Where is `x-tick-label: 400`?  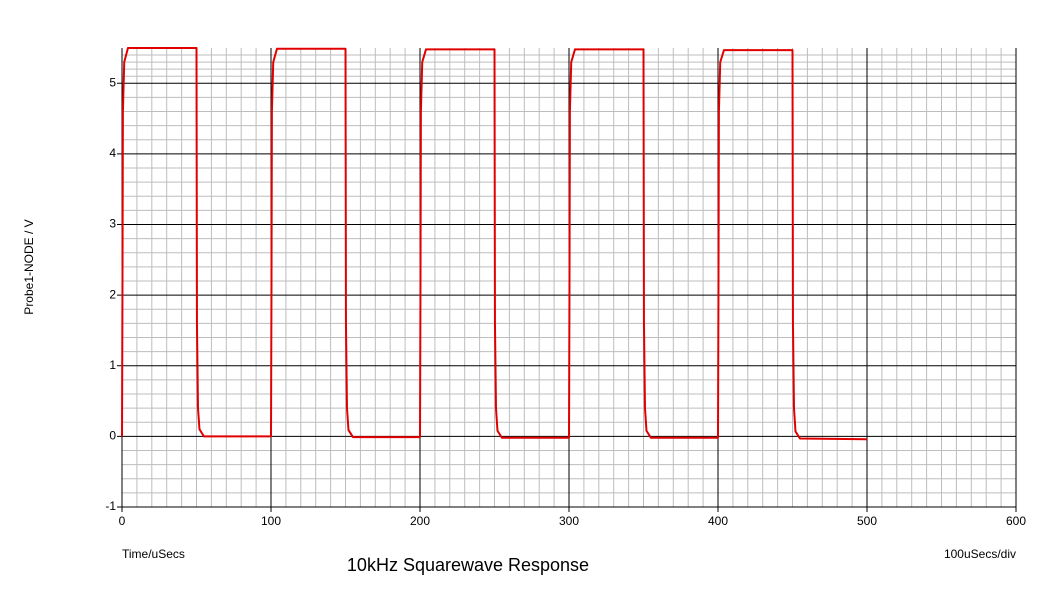
x-tick-label: 400 is located at coordinates (718, 521).